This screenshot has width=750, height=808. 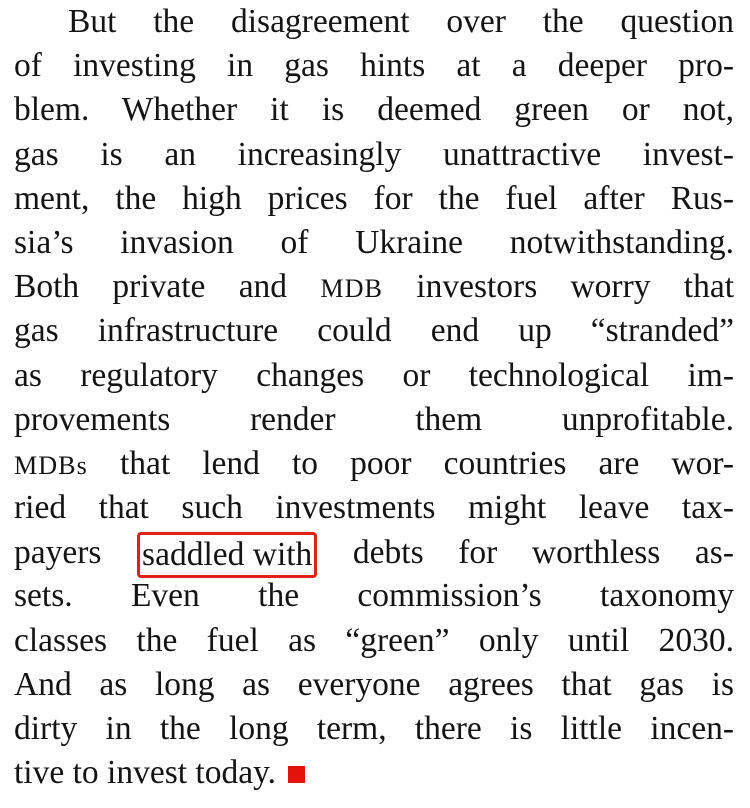 I want to click on text-line: But the disagreement over the question, so click(x=401, y=21).